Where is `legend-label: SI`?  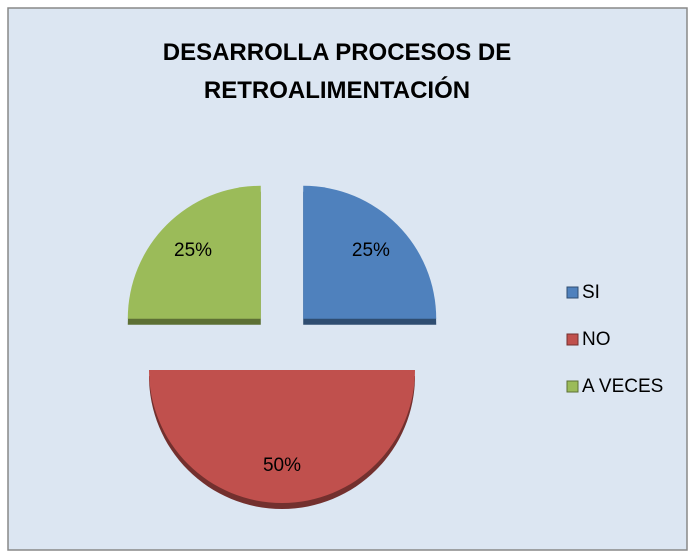 legend-label: SI is located at coordinates (591, 292).